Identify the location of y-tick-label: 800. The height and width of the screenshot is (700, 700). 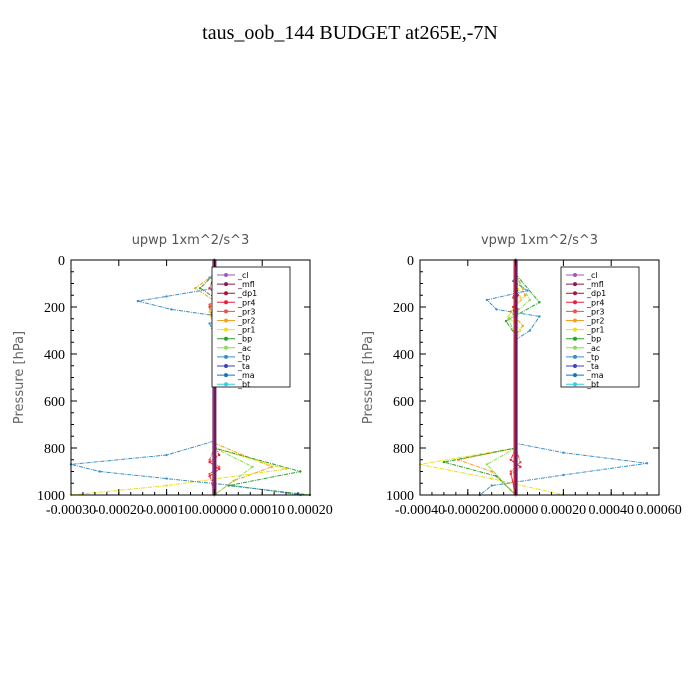
(54, 449).